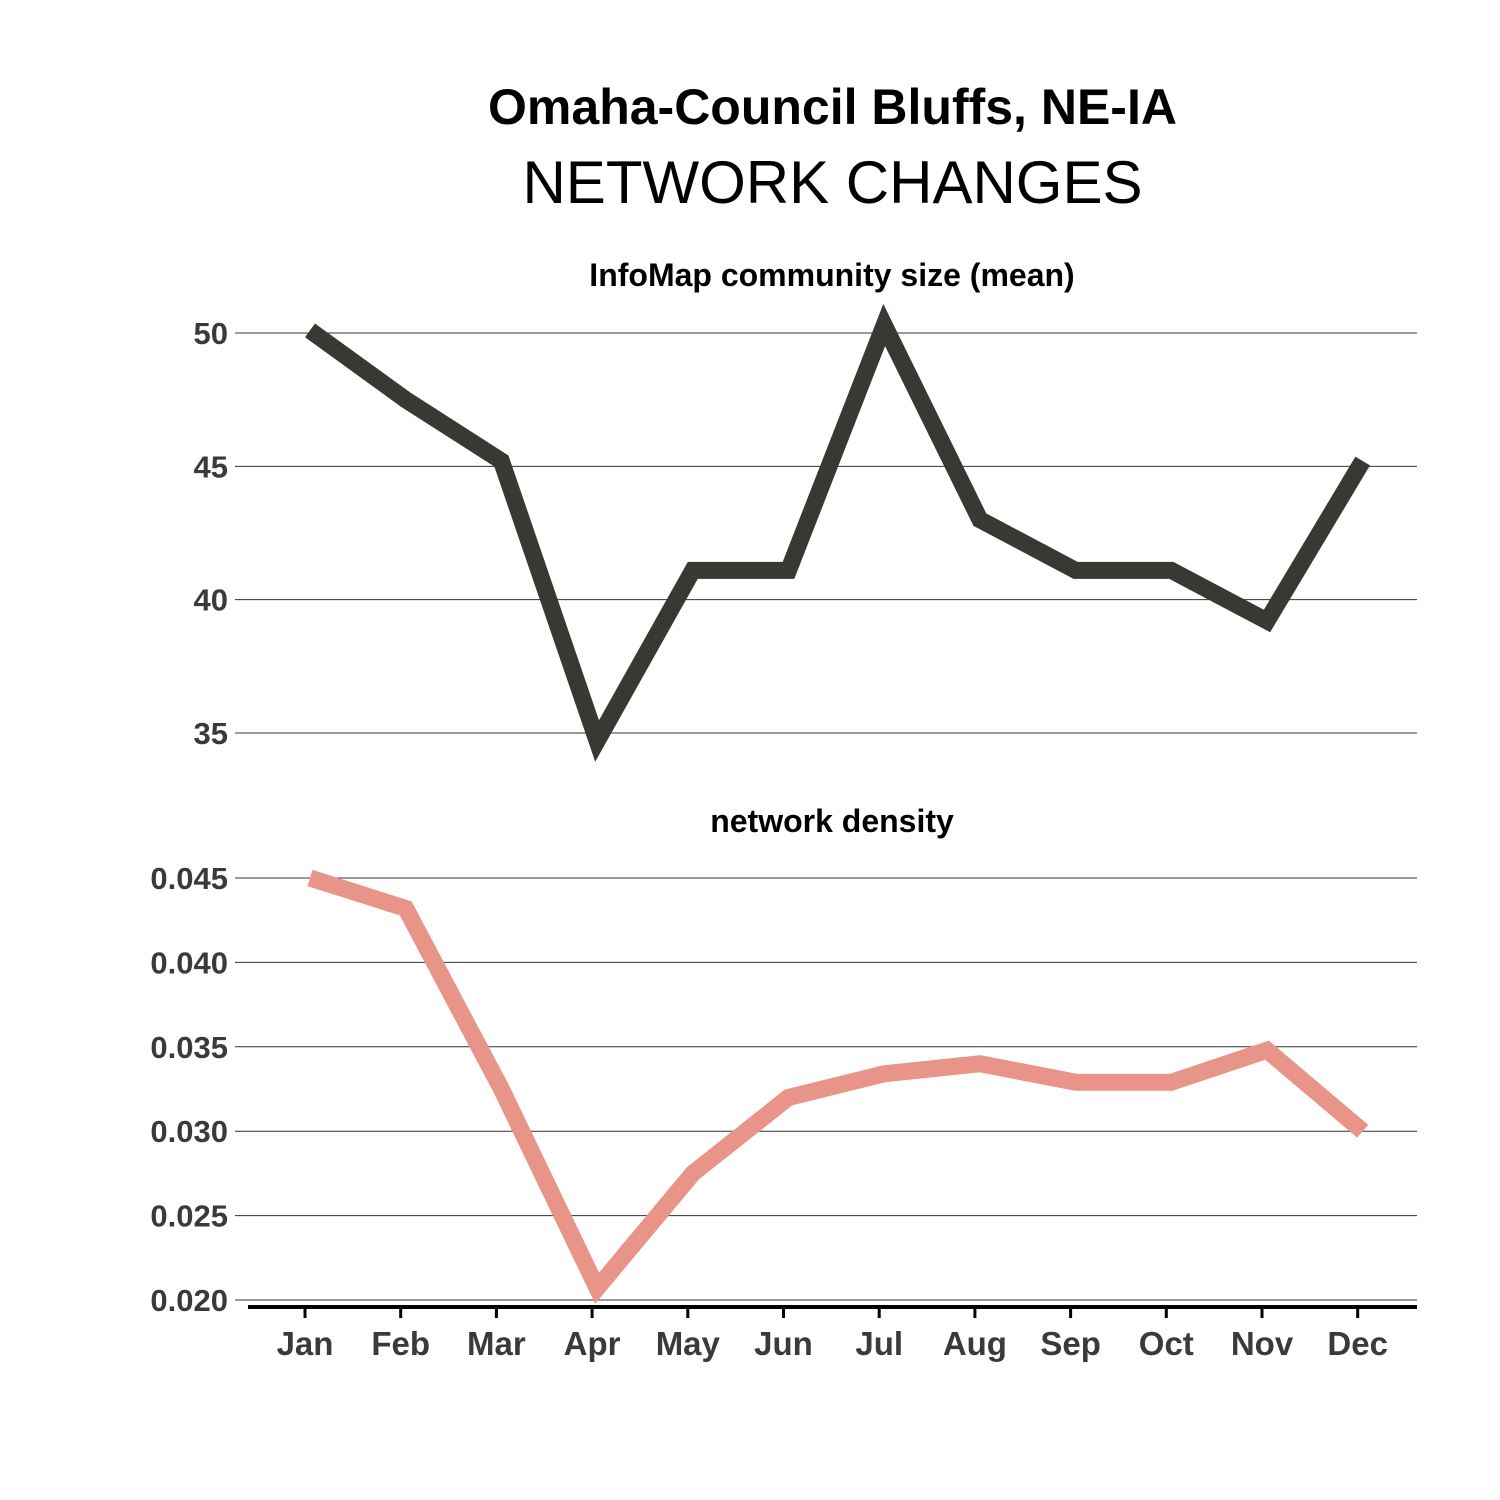 The image size is (1500, 1500). Describe the element at coordinates (189, 878) in the screenshot. I see `y-tick-label: 0.045` at that location.